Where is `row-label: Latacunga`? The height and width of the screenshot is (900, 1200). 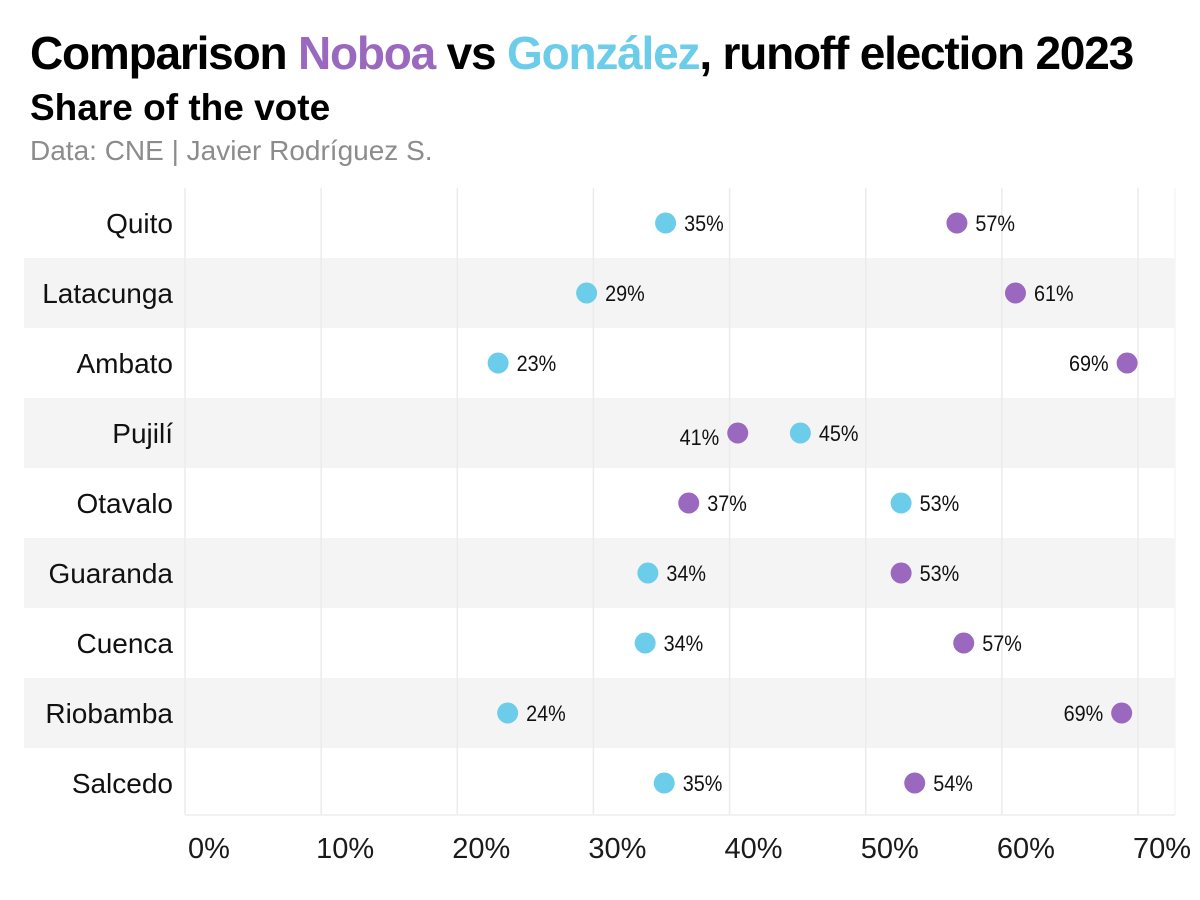
row-label: Latacunga is located at coordinates (107, 293).